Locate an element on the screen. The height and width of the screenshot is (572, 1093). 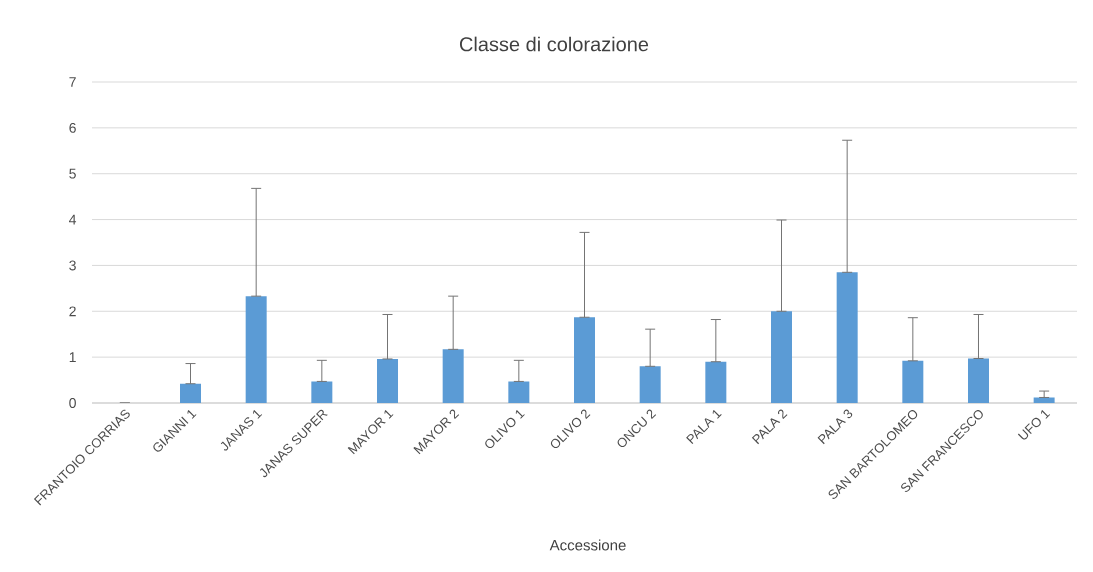
y-tick-label: 1 is located at coordinates (72, 357).